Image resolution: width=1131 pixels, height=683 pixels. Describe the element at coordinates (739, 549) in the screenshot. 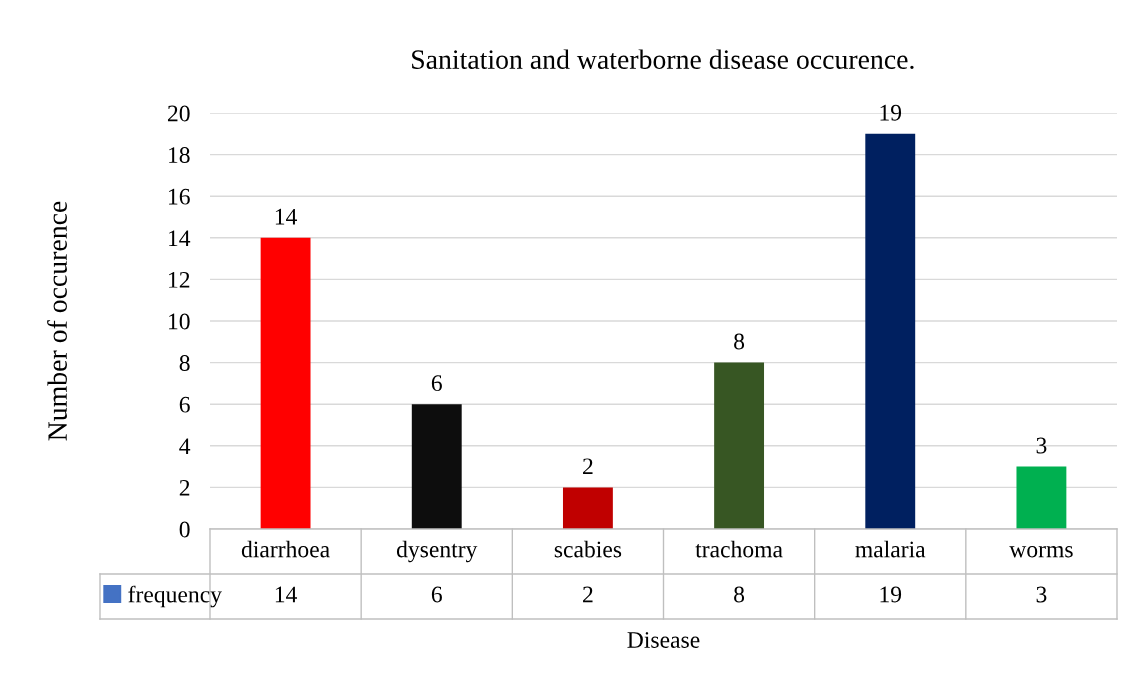

I see `x-tick-label: trachoma` at that location.